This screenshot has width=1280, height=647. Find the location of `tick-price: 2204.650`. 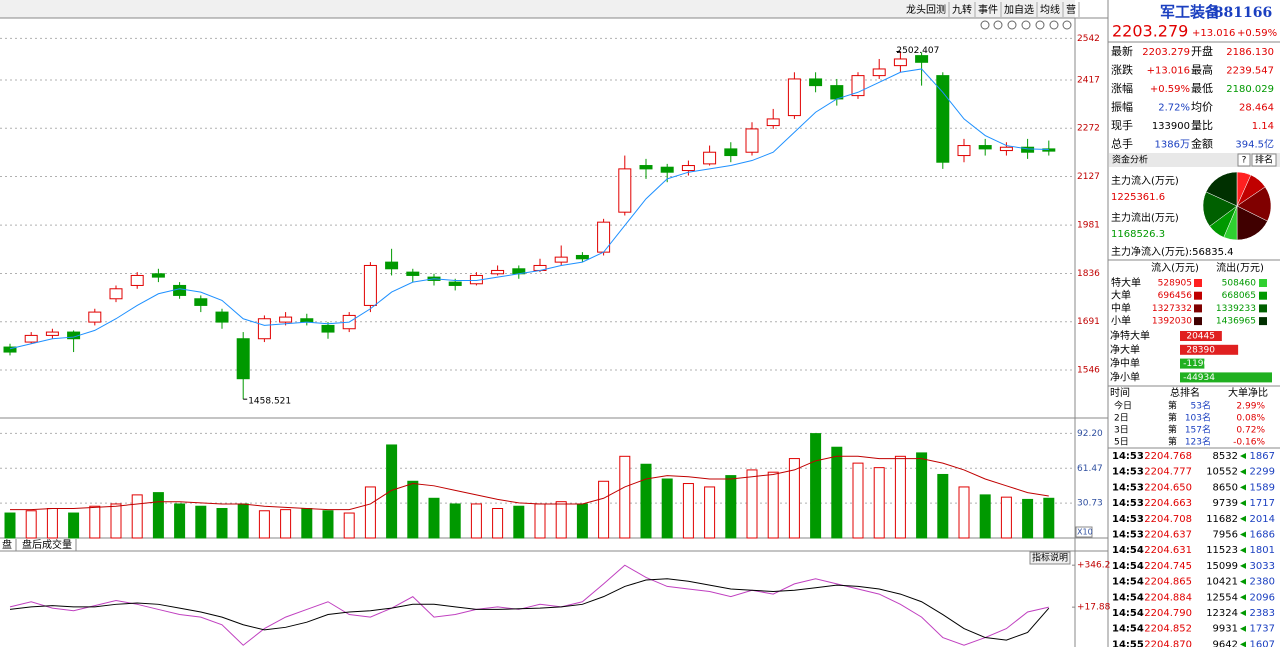

tick-price: 2204.650 is located at coordinates (1168, 487).